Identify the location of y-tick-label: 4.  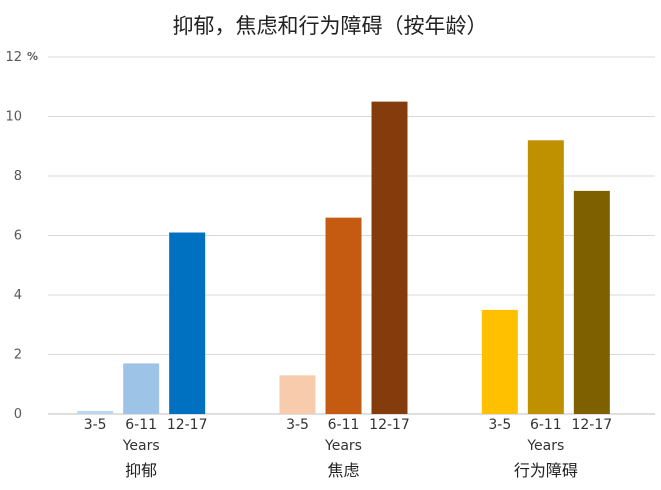
(18, 295).